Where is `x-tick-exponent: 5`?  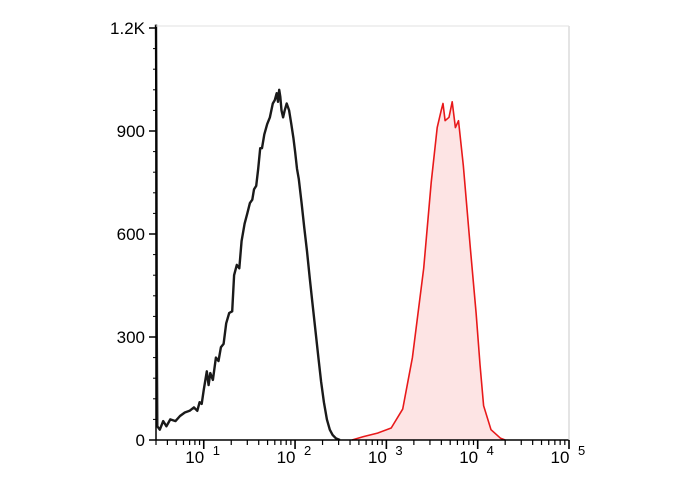 x-tick-exponent: 5 is located at coordinates (581, 450).